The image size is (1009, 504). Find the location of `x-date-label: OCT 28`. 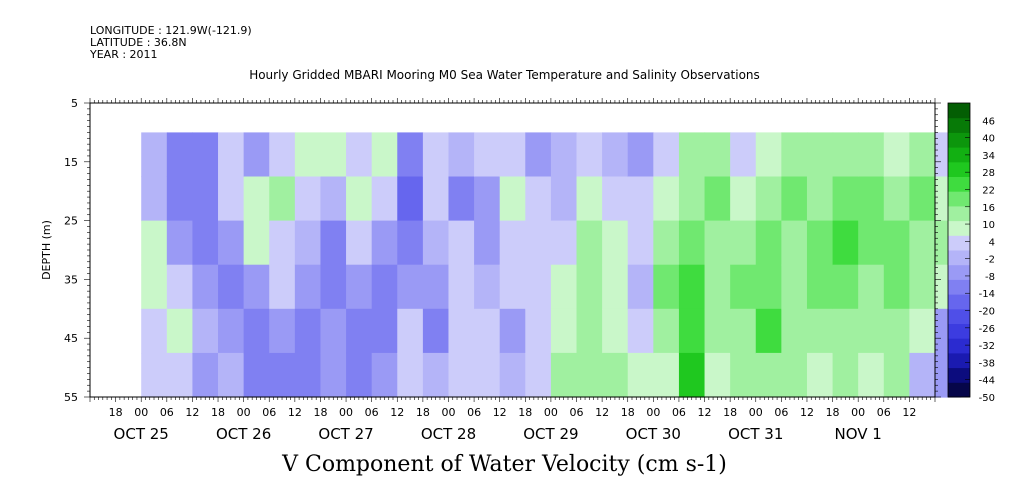

x-date-label: OCT 28 is located at coordinates (448, 434).